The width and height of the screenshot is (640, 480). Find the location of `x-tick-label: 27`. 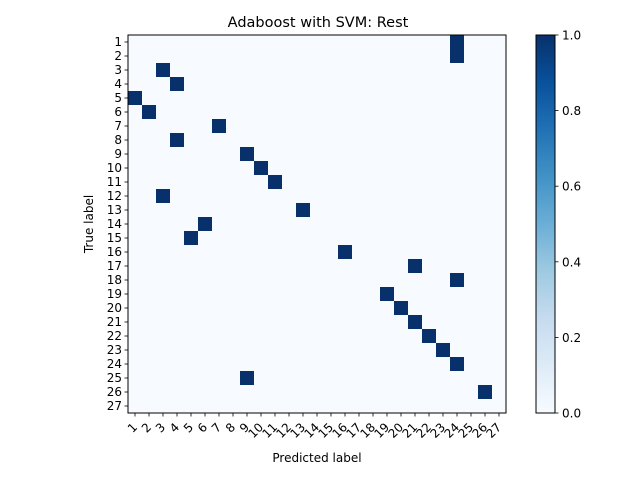

x-tick-label: 27 is located at coordinates (493, 430).